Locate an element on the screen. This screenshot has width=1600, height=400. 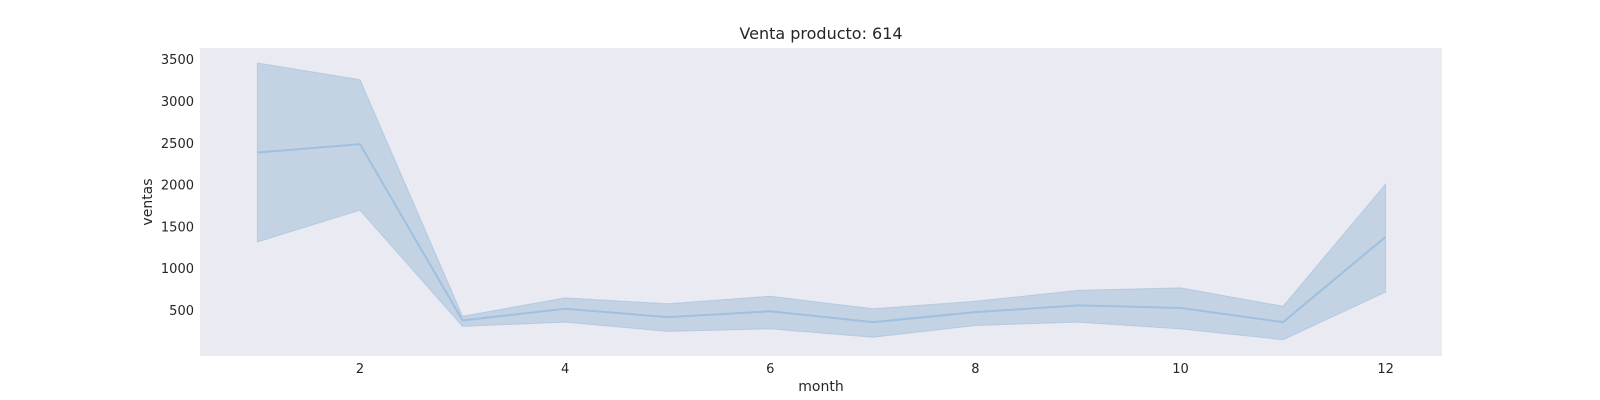
y-tick-label: 3000 is located at coordinates (177, 102).